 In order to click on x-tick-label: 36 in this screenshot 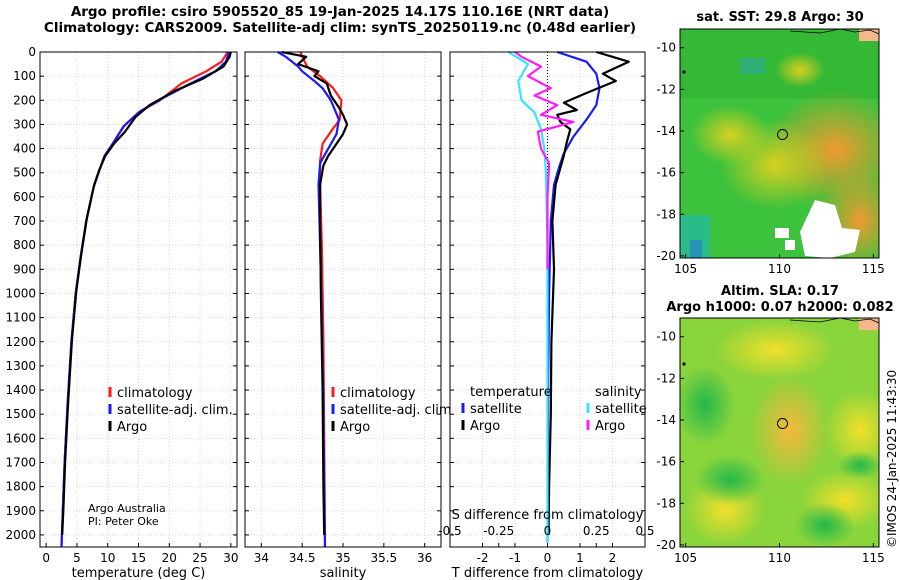, I will do `click(424, 558)`.